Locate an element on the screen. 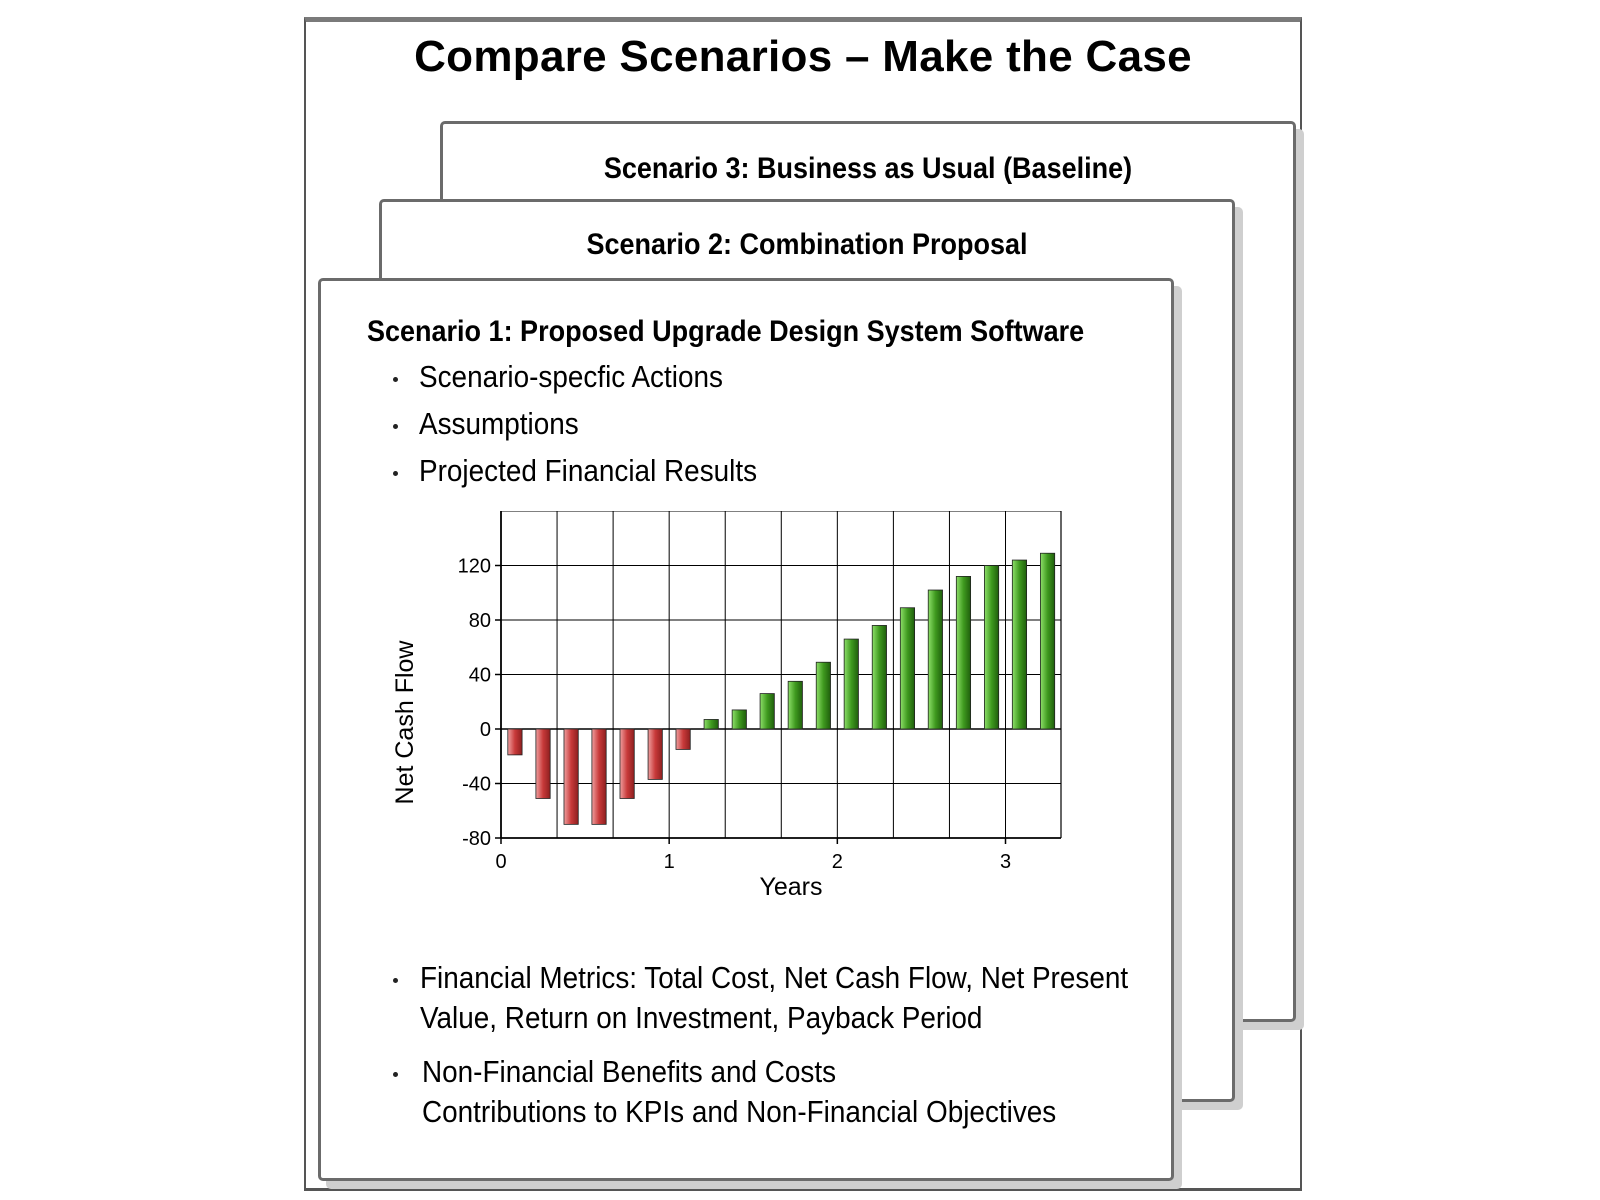  y-tick-label: -80 is located at coordinates (476, 839).